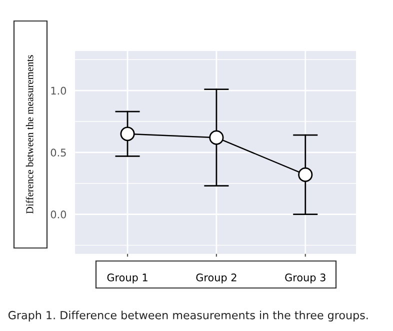 This screenshot has width=393, height=331. Describe the element at coordinates (30, 134) in the screenshot. I see `y-axis-title: Difference between the measurements` at that location.